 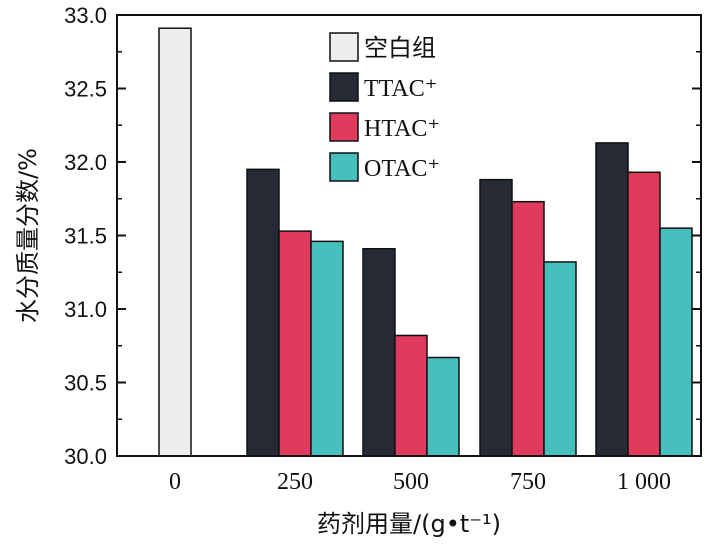 What do you see at coordinates (295, 482) in the screenshot?
I see `x-tick-label: 250` at bounding box center [295, 482].